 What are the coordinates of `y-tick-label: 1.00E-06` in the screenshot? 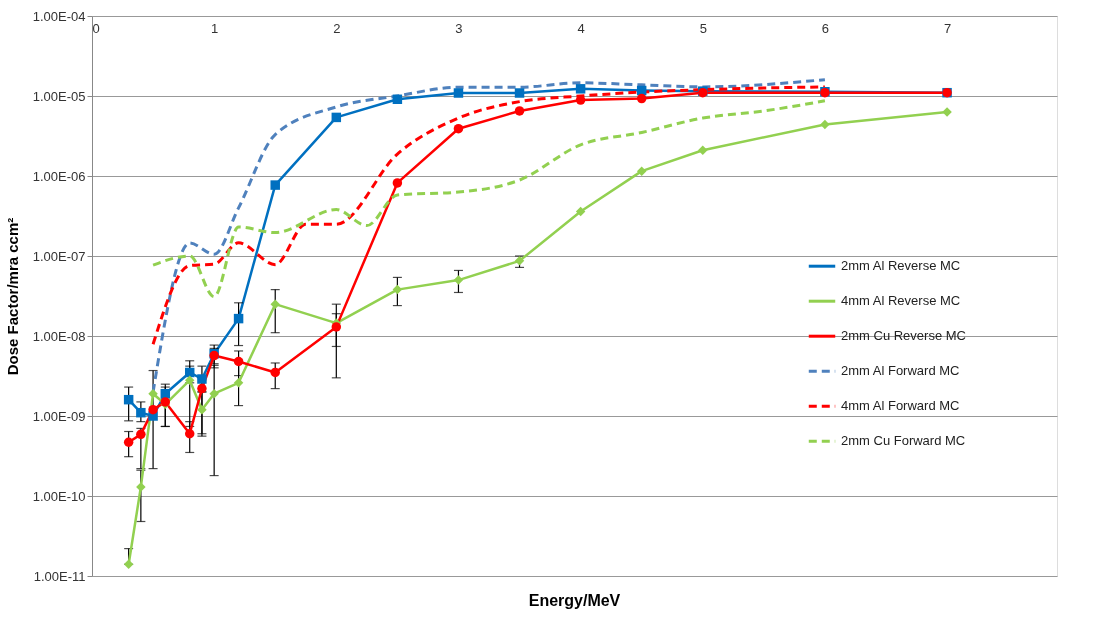 It's located at (59, 176).